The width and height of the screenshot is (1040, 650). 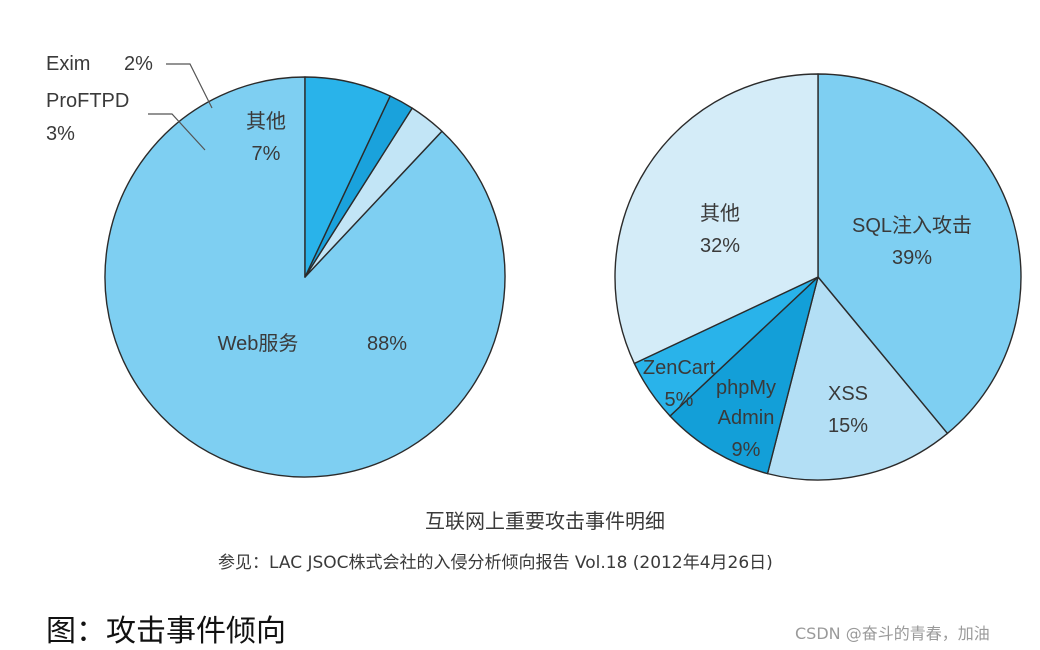 I want to click on slice-value-exim: 2%, so click(x=138, y=64).